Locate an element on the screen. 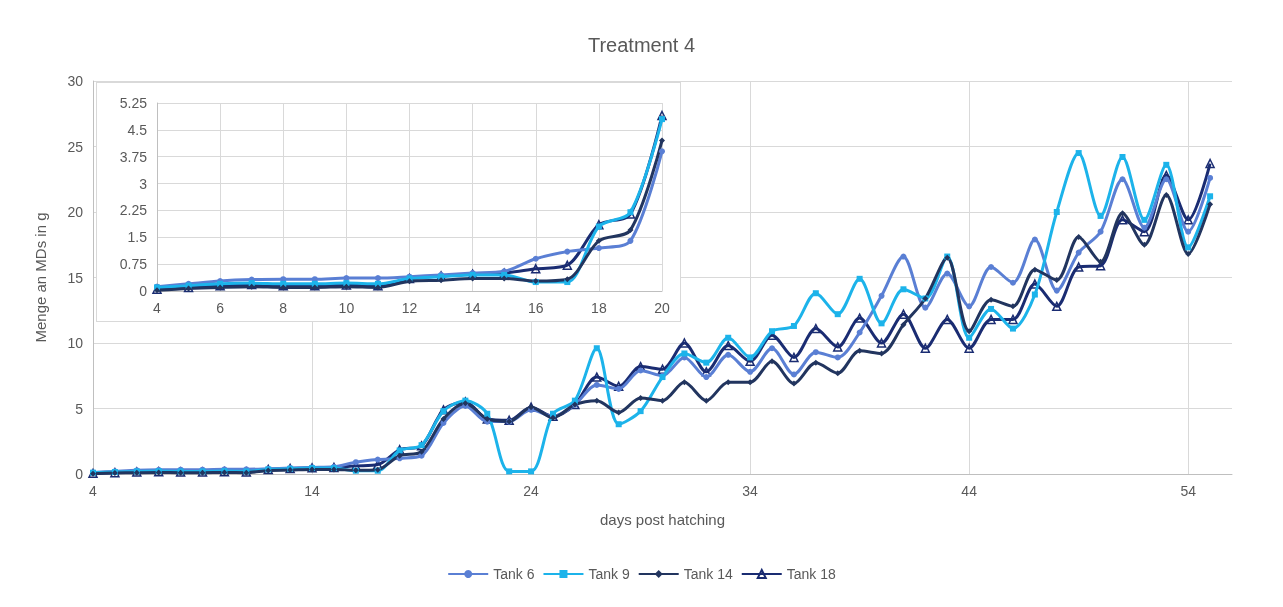 This screenshot has width=1283, height=607. y-tick-label: 3.75 is located at coordinates (133, 156).